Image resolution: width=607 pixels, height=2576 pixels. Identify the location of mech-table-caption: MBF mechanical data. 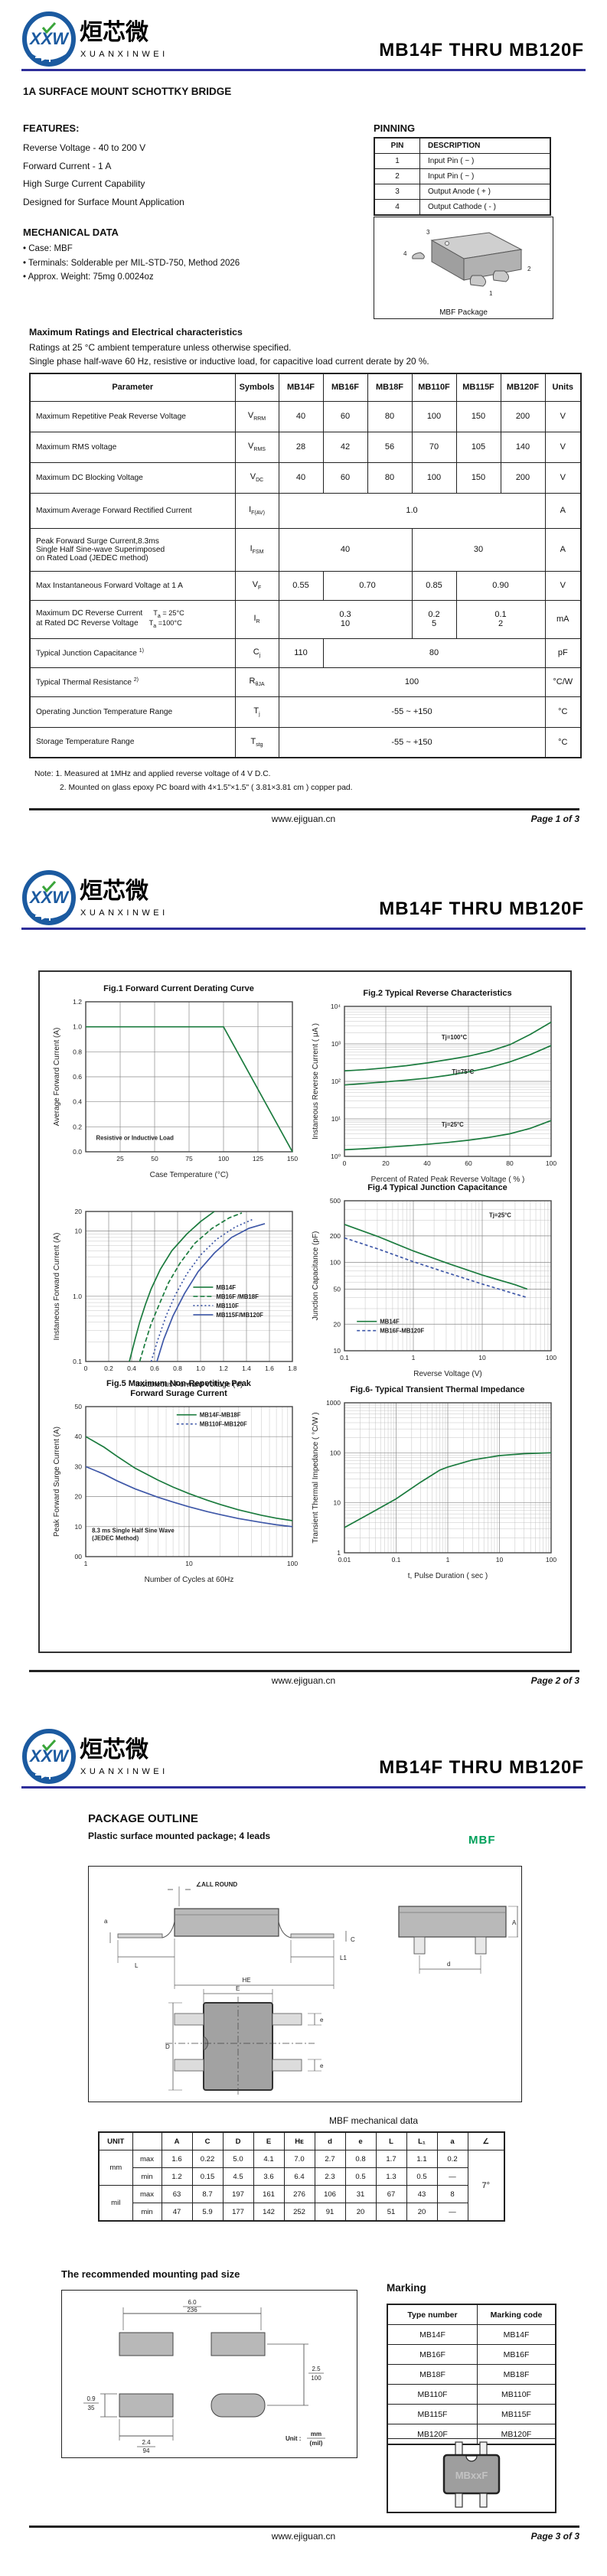
(374, 2120).